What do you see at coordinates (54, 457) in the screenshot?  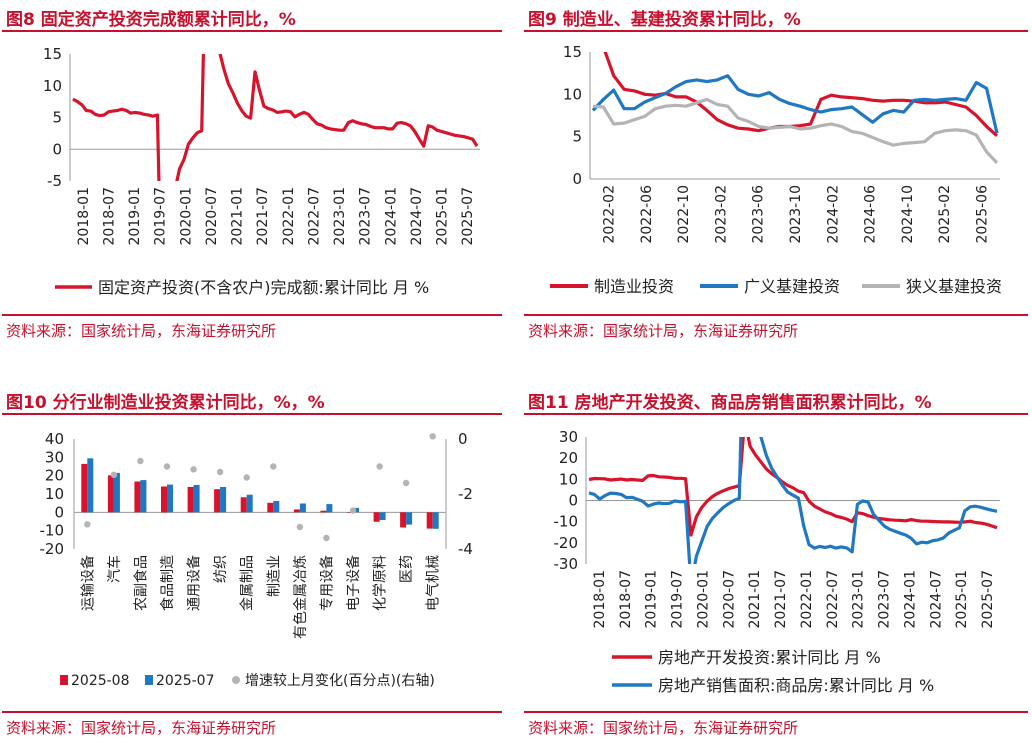 I see `y-left-tick-label: 30` at bounding box center [54, 457].